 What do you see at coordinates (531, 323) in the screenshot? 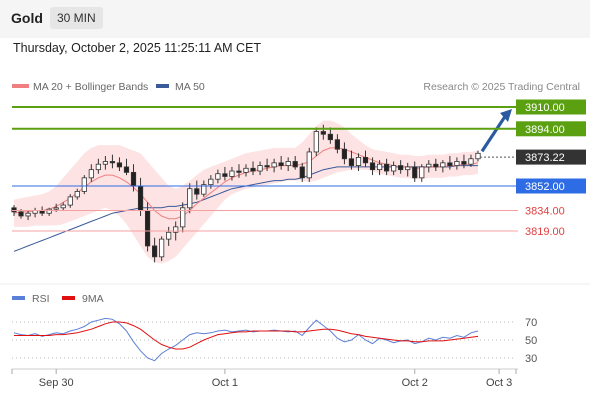
I see `rsi-tick-label: 70` at bounding box center [531, 323].